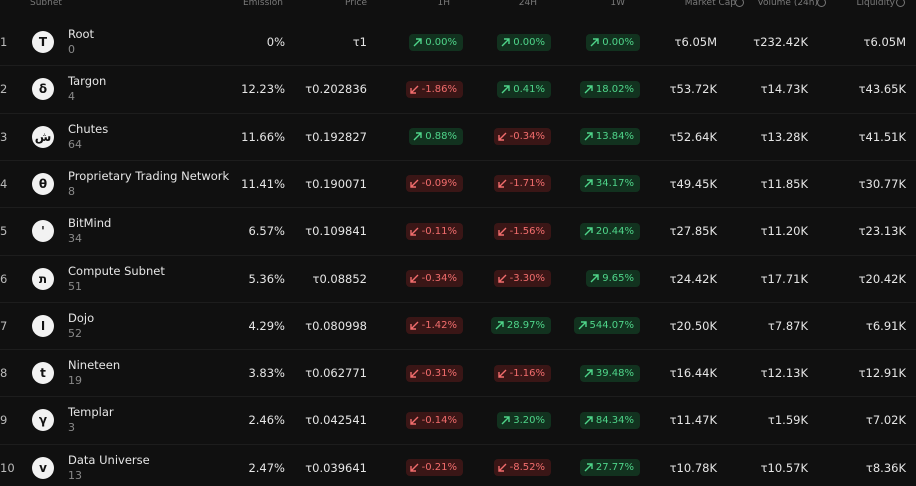 The width and height of the screenshot is (916, 486). What do you see at coordinates (882, 136) in the screenshot?
I see `liquidity: τ41.51K` at bounding box center [882, 136].